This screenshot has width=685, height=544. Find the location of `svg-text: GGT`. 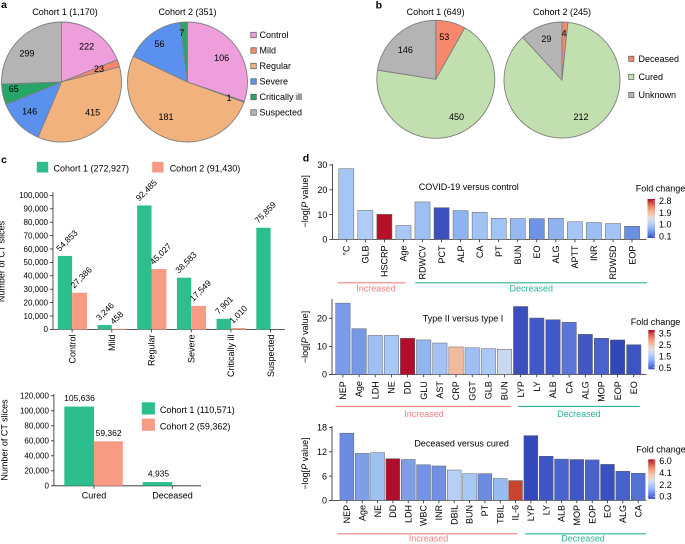

svg-text: GGT is located at coordinates (472, 391).